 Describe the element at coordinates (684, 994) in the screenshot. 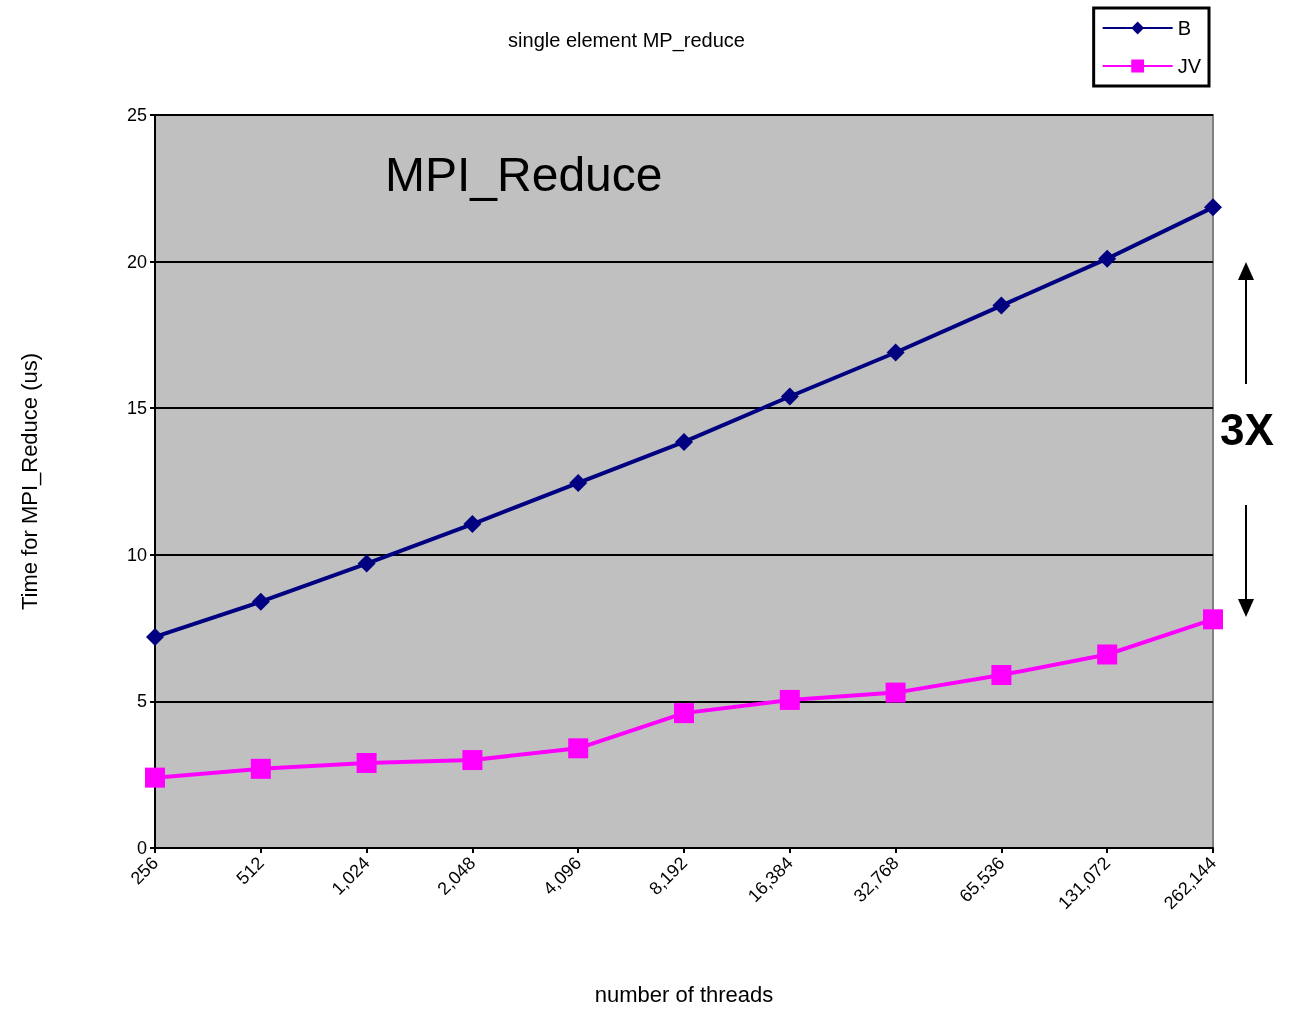

I see `x-axis-title: number of threads` at that location.